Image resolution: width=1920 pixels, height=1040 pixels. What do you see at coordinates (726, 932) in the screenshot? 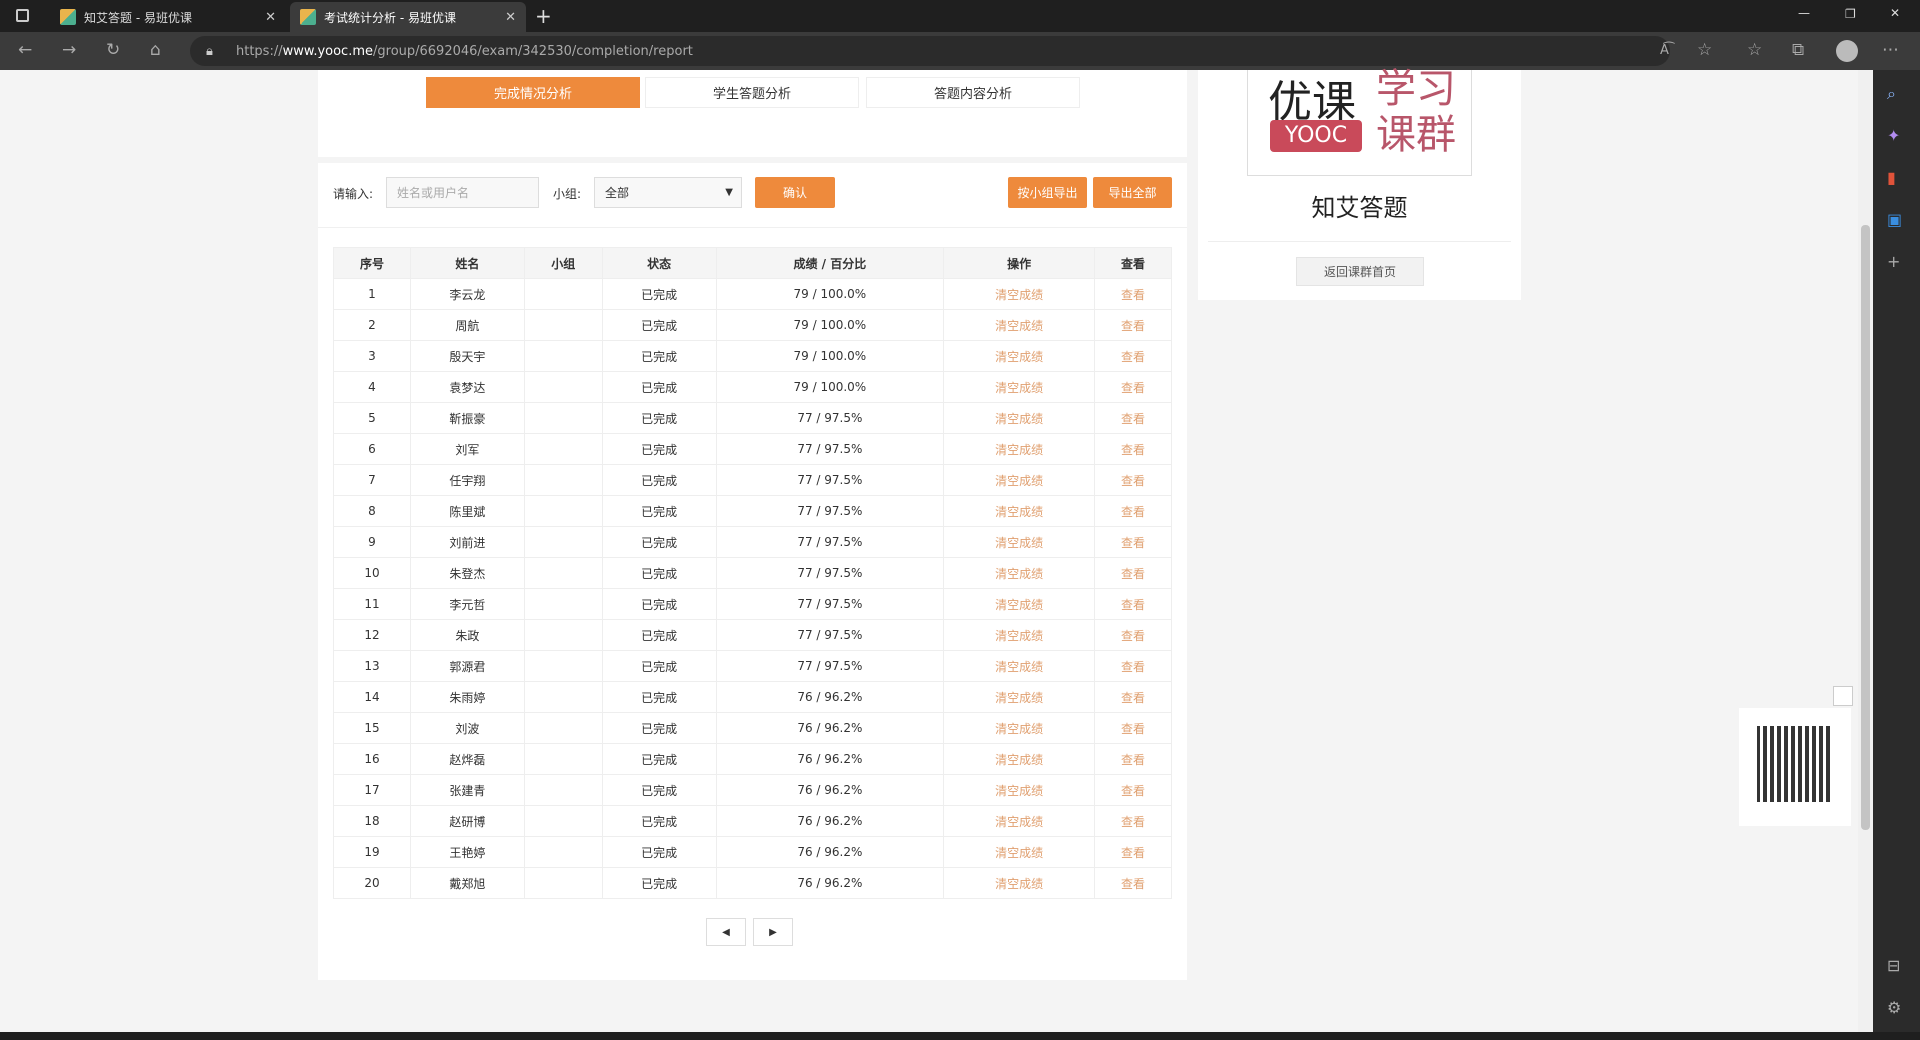
I see `prev-page-button: ◀` at bounding box center [726, 932].